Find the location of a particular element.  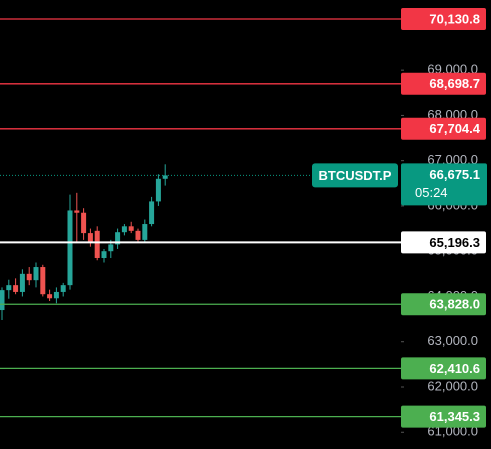

price-label: 70,130.8 is located at coordinates (454, 18).